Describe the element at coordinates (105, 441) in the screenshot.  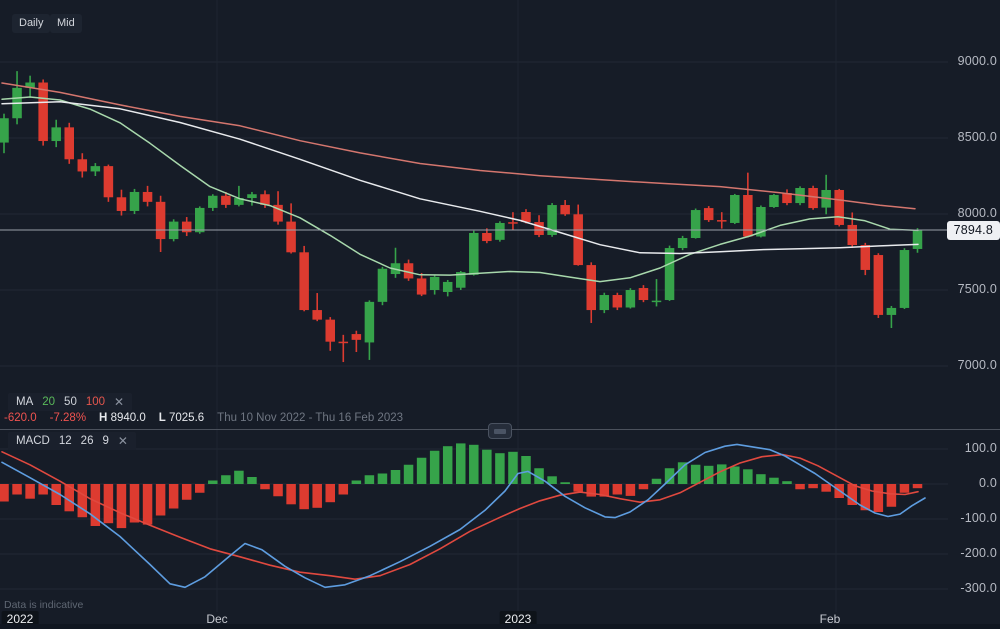
I see `macd-param-signal: 9` at that location.